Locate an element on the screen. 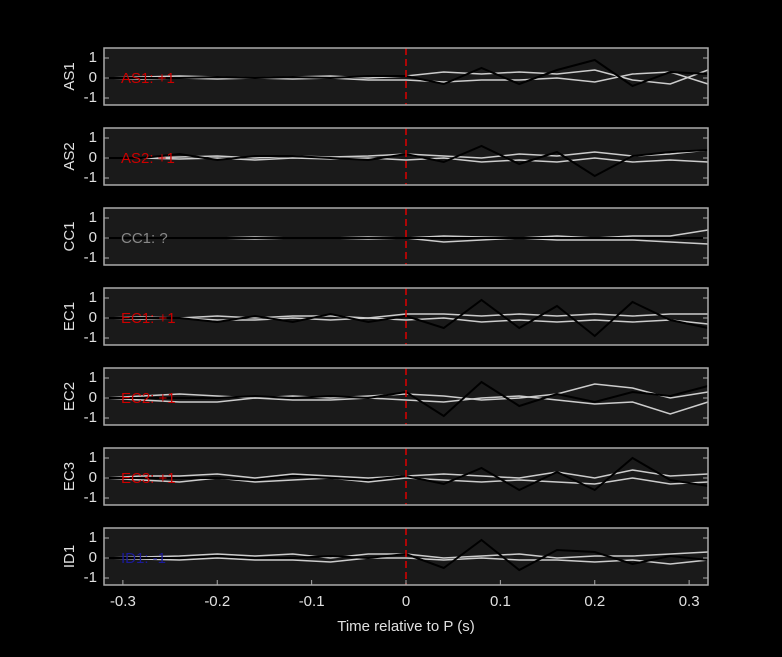 The width and height of the screenshot is (782, 657). y-axis-label: EC2 is located at coordinates (69, 396).